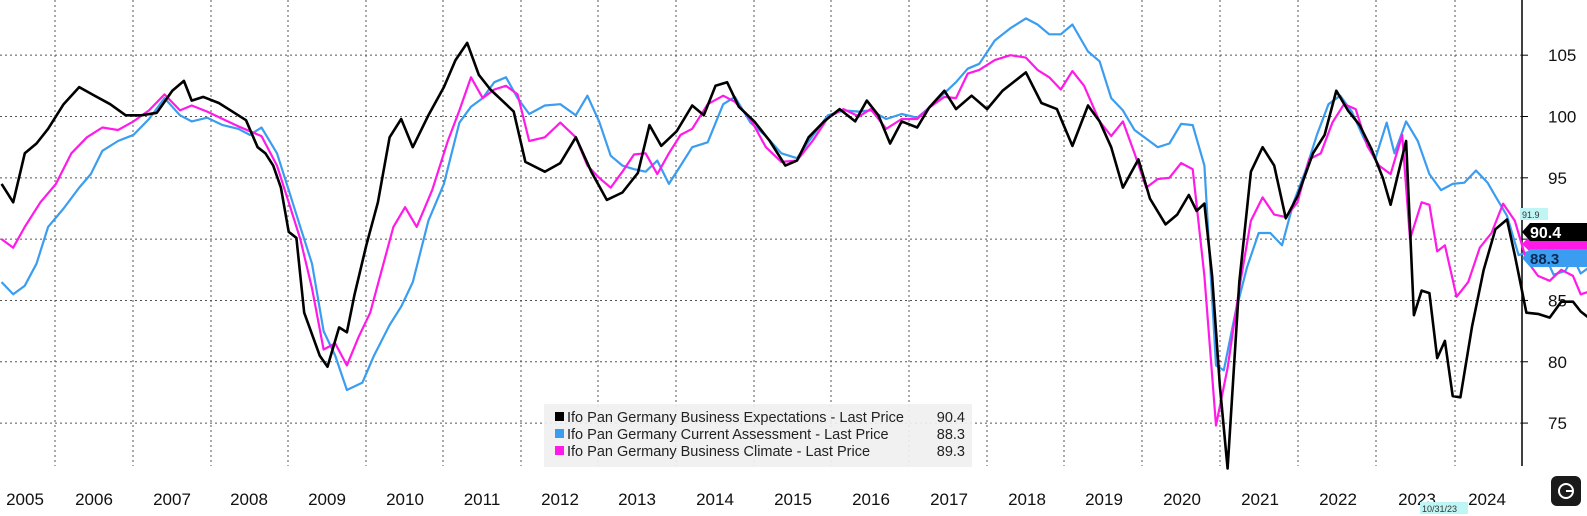  Describe the element at coordinates (1487, 499) in the screenshot. I see `x-tick-label: 2024` at that location.